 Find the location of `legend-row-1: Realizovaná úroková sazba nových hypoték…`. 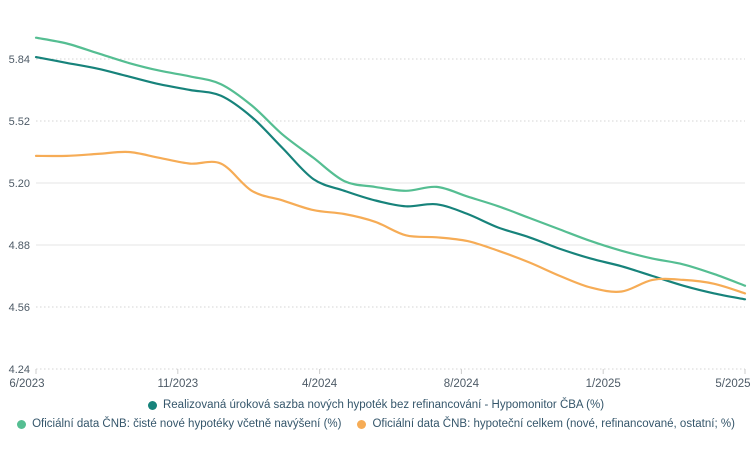

legend-row-1: Realizovaná úroková sazba nových hypoték… is located at coordinates (376, 405).